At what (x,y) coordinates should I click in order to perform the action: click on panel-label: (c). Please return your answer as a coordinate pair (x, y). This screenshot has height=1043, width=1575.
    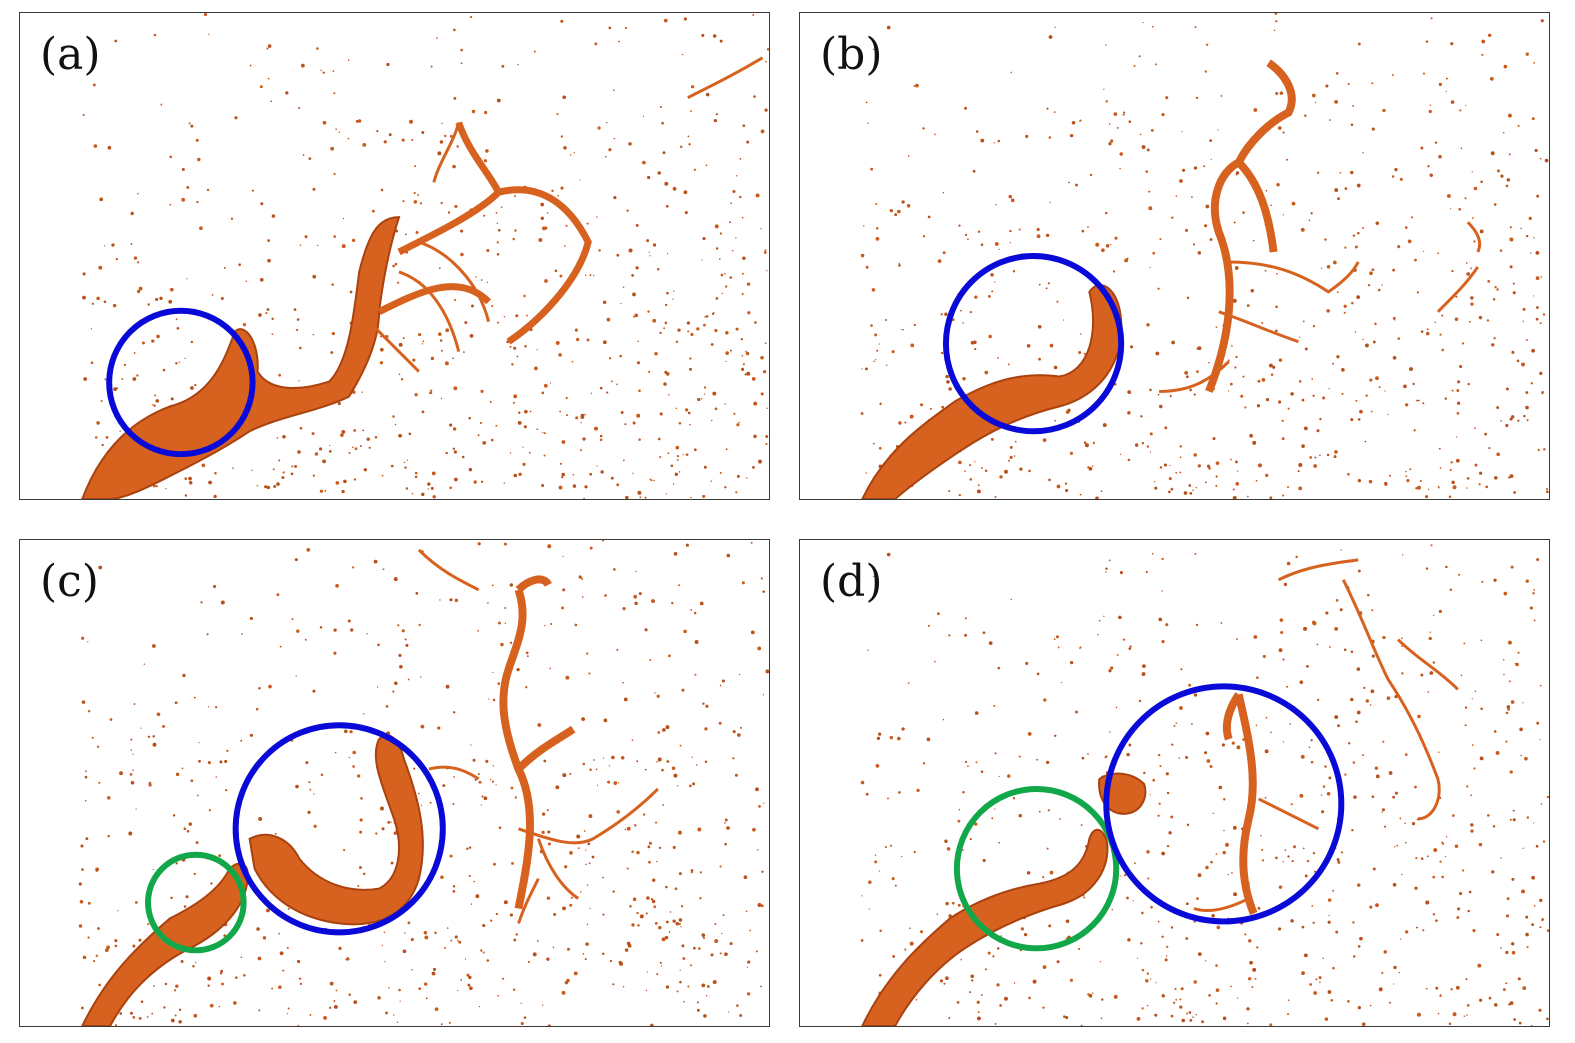
    Looking at the image, I should click on (69, 581).